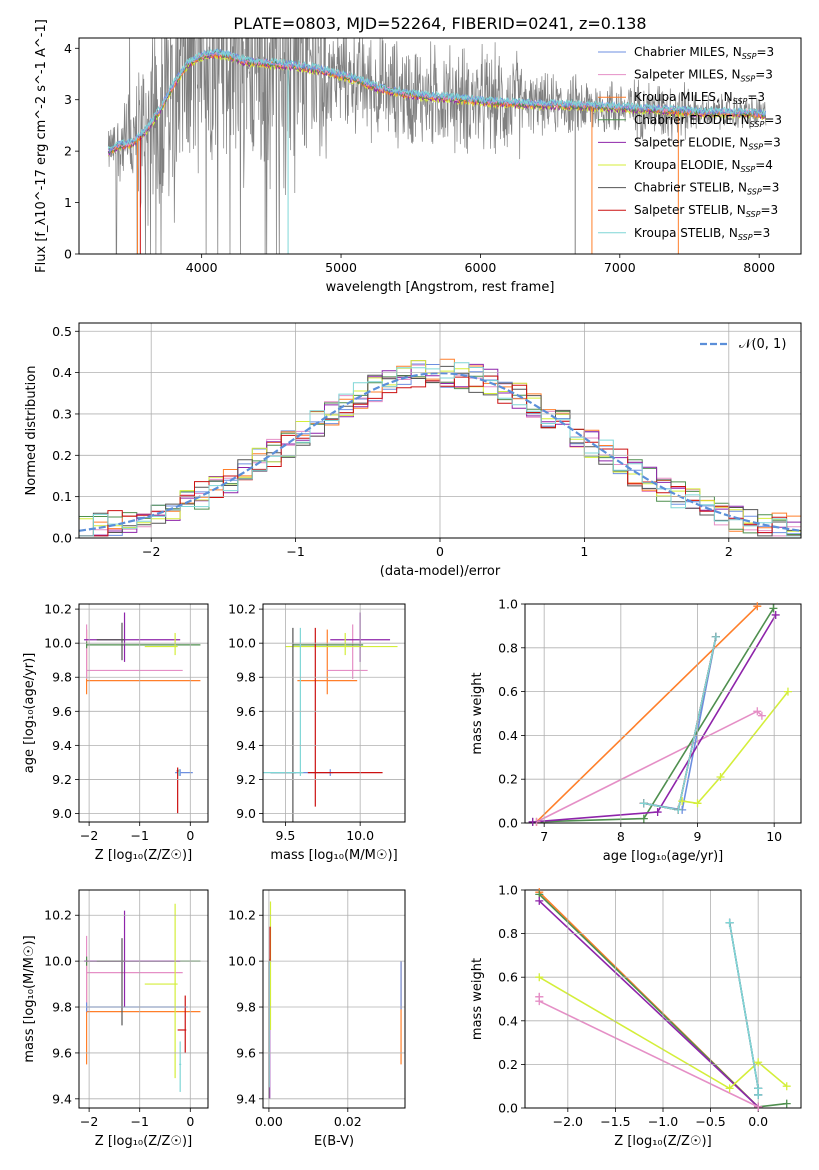 The image size is (819, 1170). What do you see at coordinates (568, 1121) in the screenshot?
I see `x-tick-label: −2.0` at bounding box center [568, 1121].